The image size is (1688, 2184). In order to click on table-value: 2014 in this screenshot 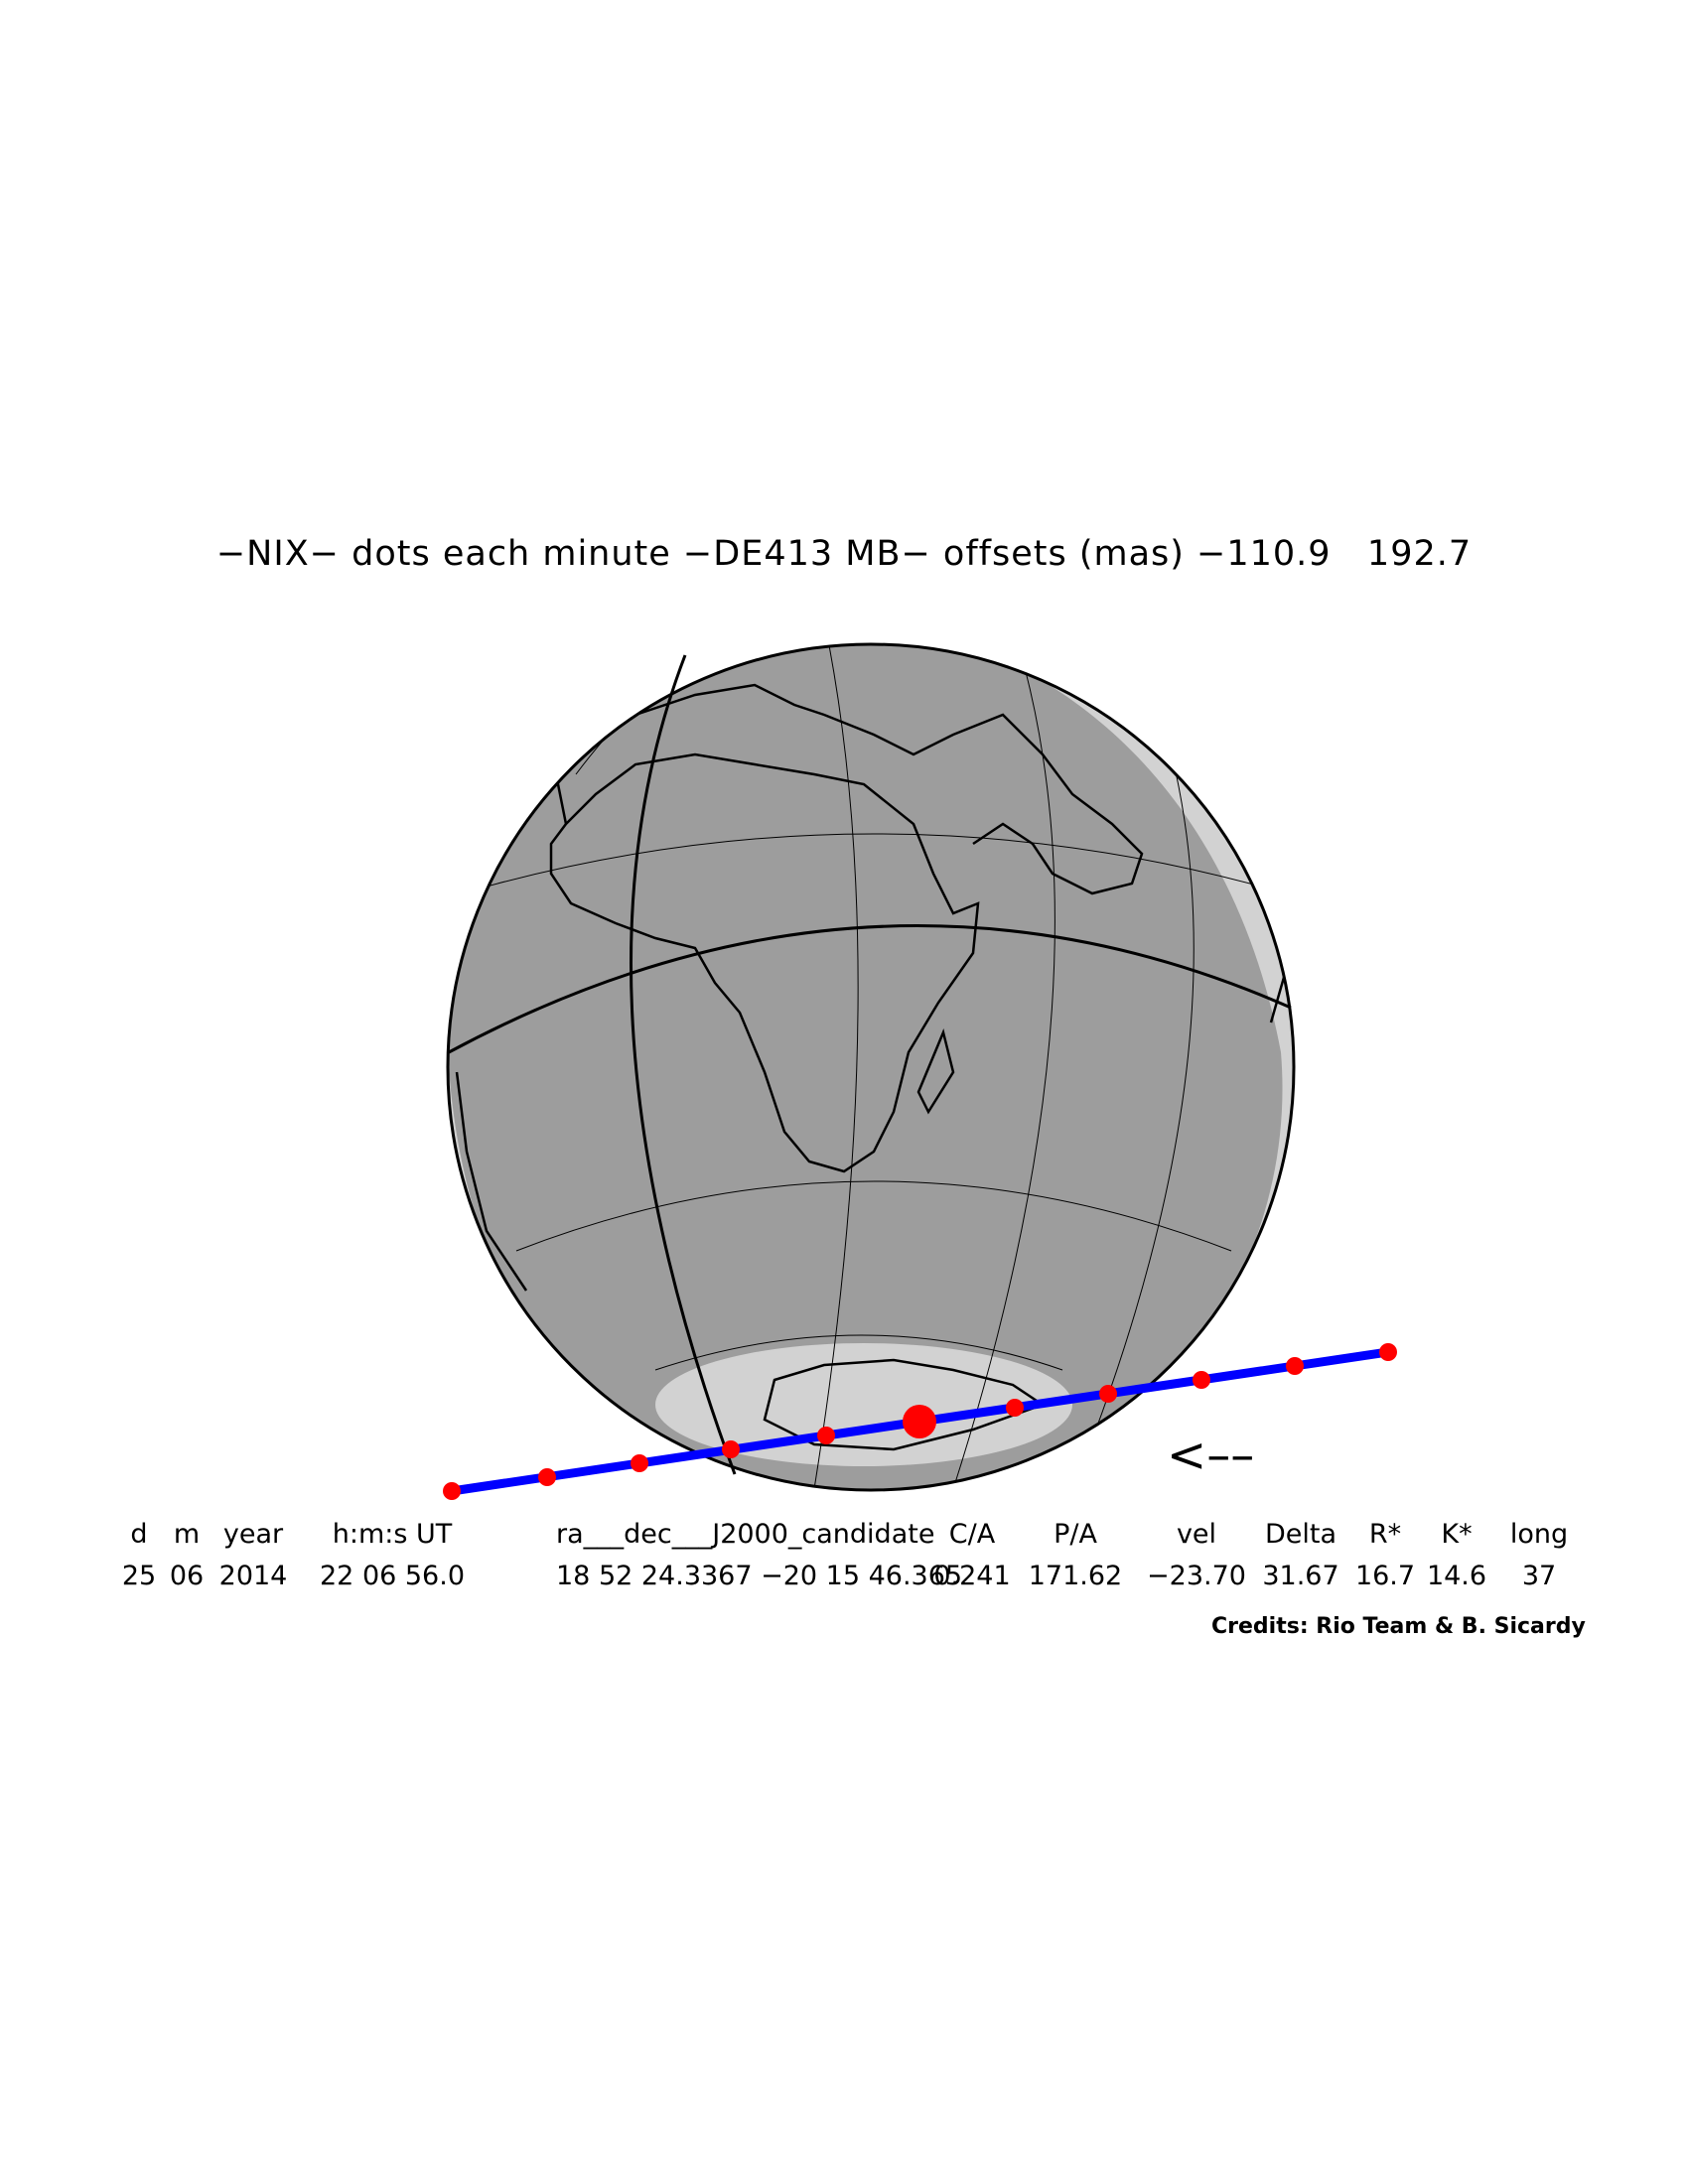, I will do `click(253, 1576)`.